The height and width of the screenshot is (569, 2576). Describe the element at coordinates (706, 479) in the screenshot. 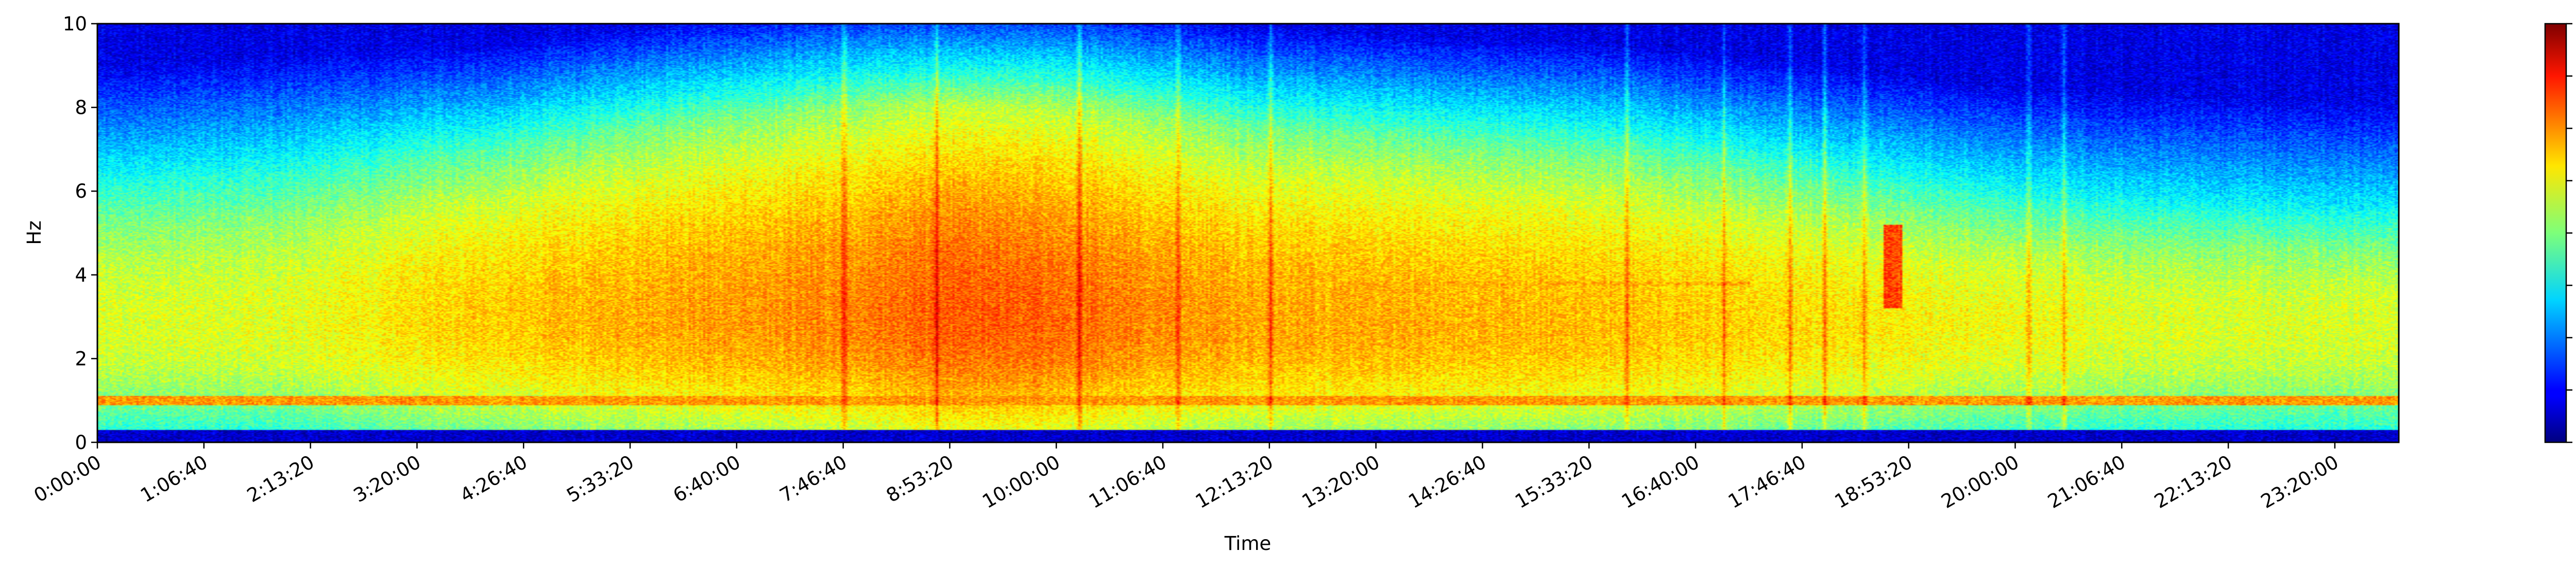

I see `x-tick-label: 6:40:00` at that location.